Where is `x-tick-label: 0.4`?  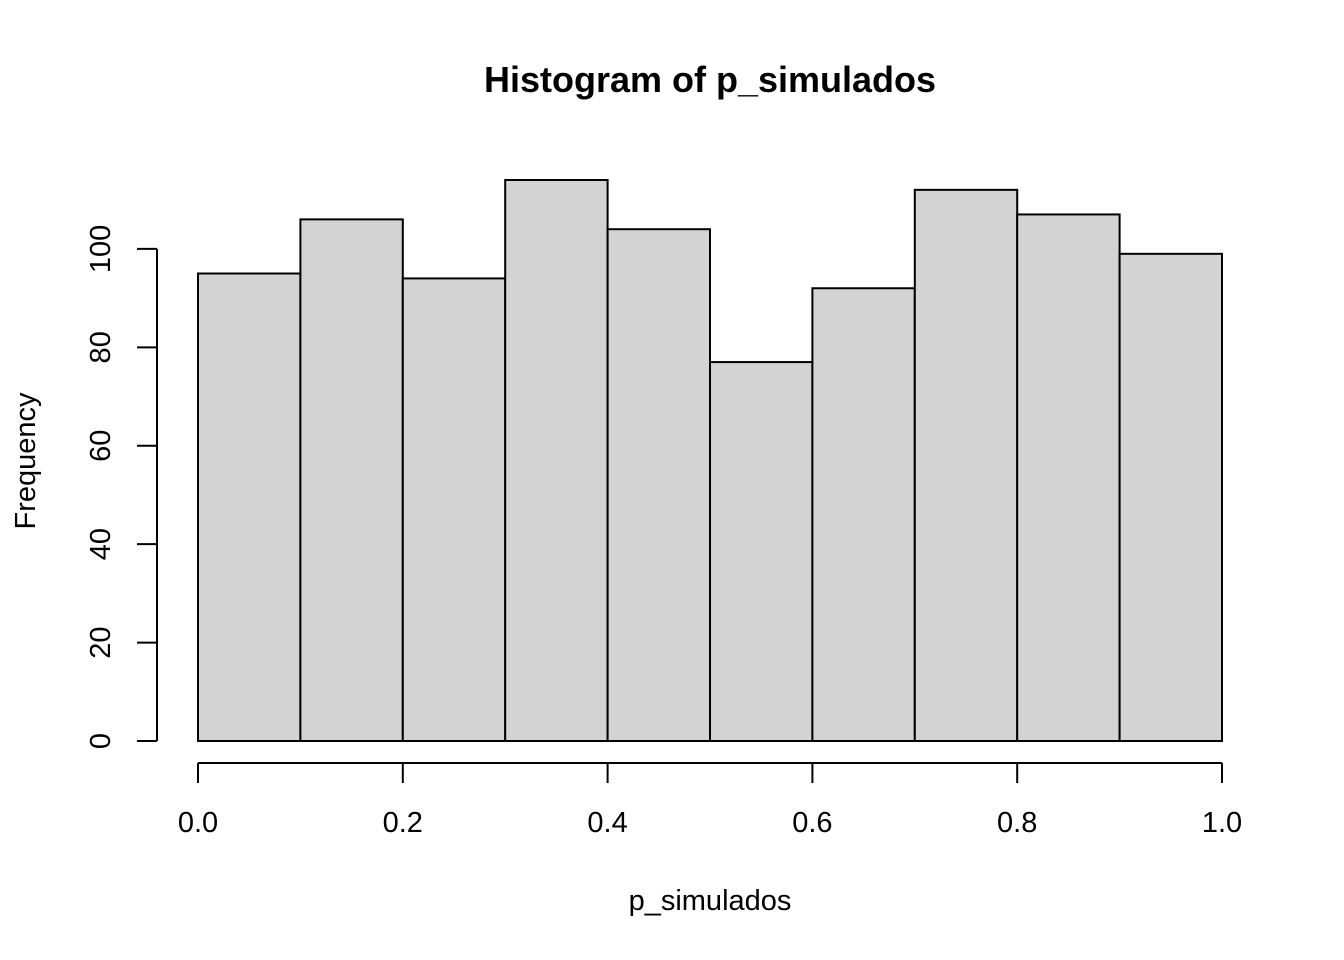
x-tick-label: 0.4 is located at coordinates (607, 823).